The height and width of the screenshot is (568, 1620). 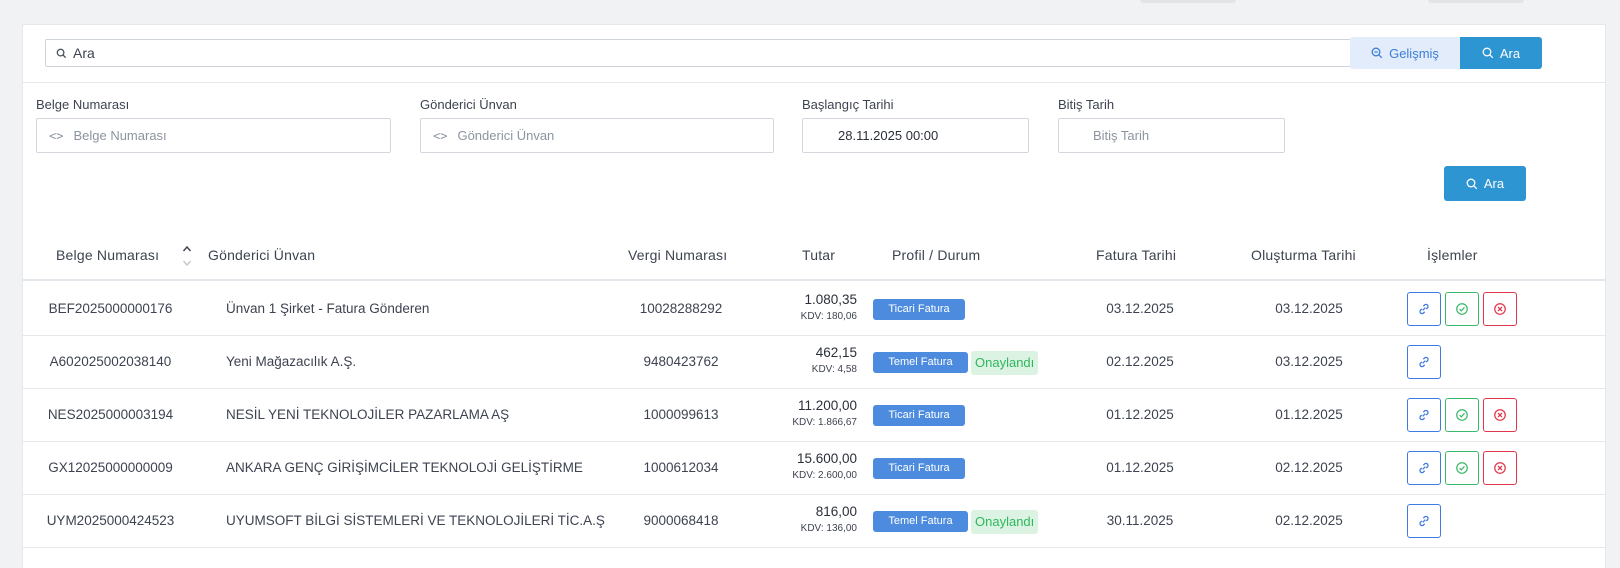 What do you see at coordinates (1171, 135) in the screenshot?
I see `end-date-field: Bitiş Tarih` at bounding box center [1171, 135].